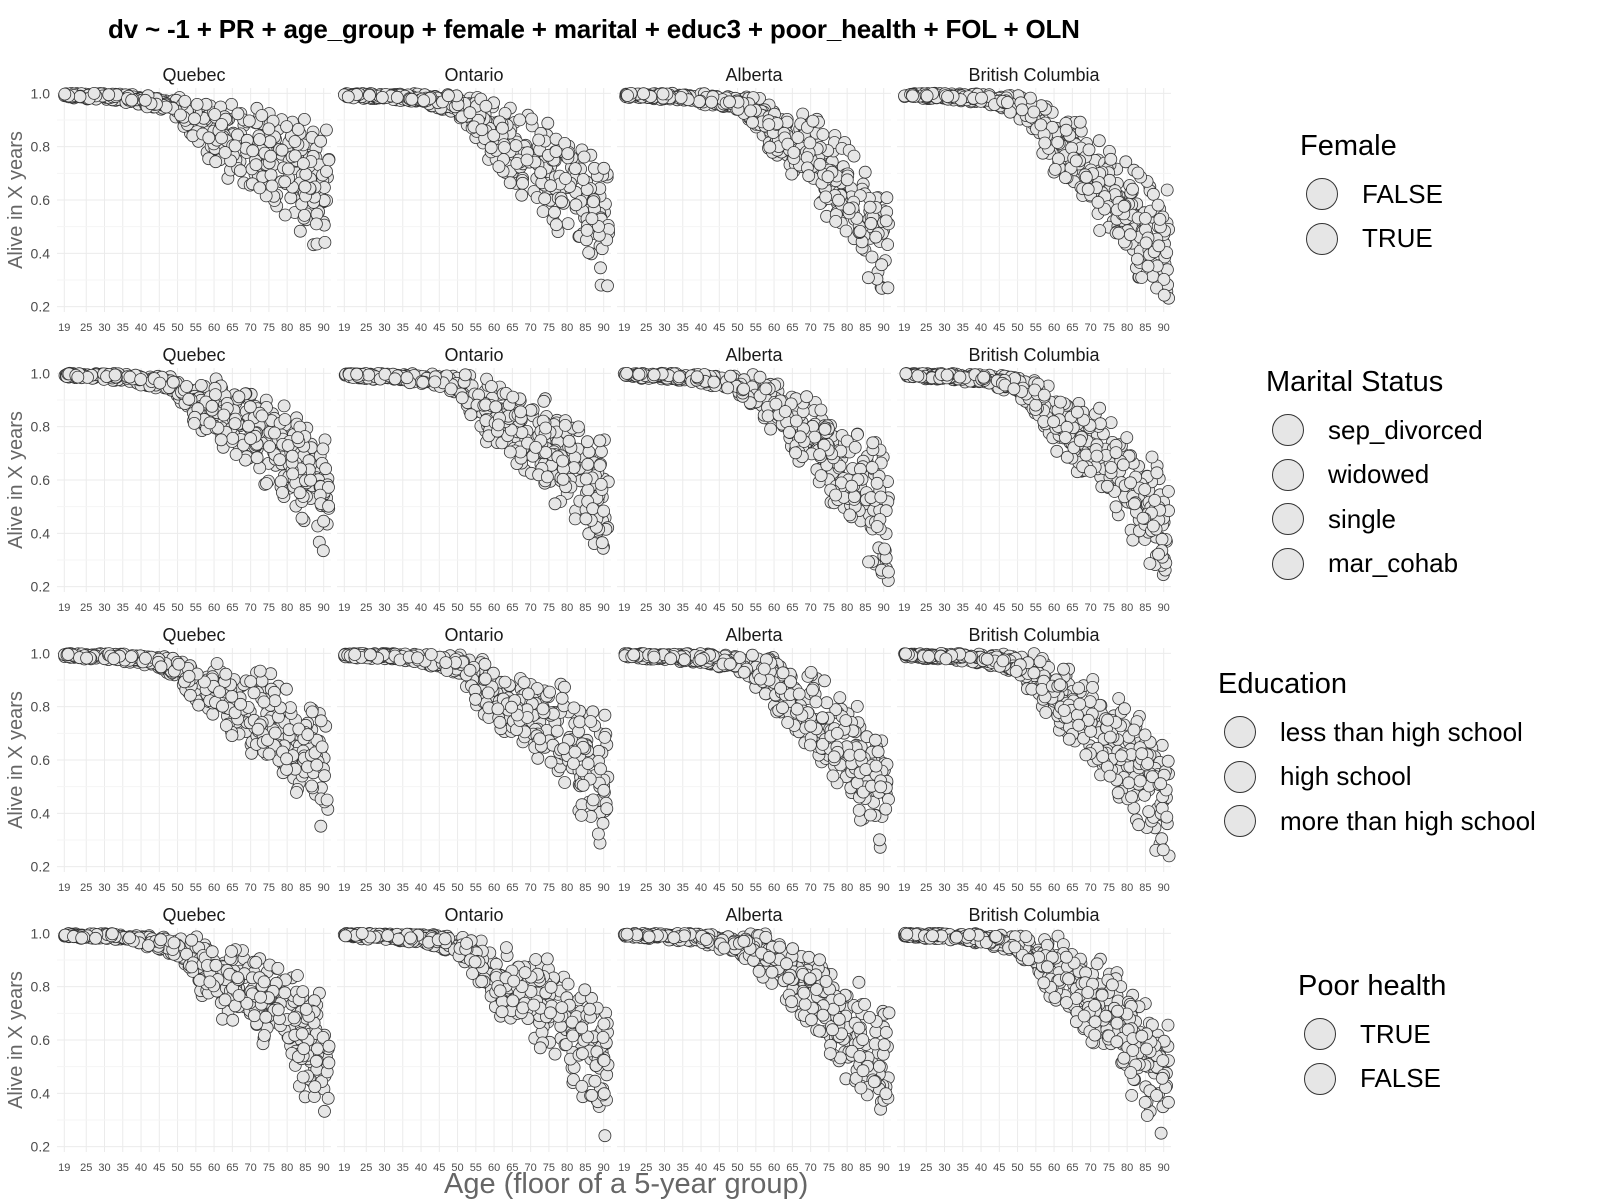  Describe the element at coordinates (646, 328) in the screenshot. I see `x-tick-label: 25` at that location.